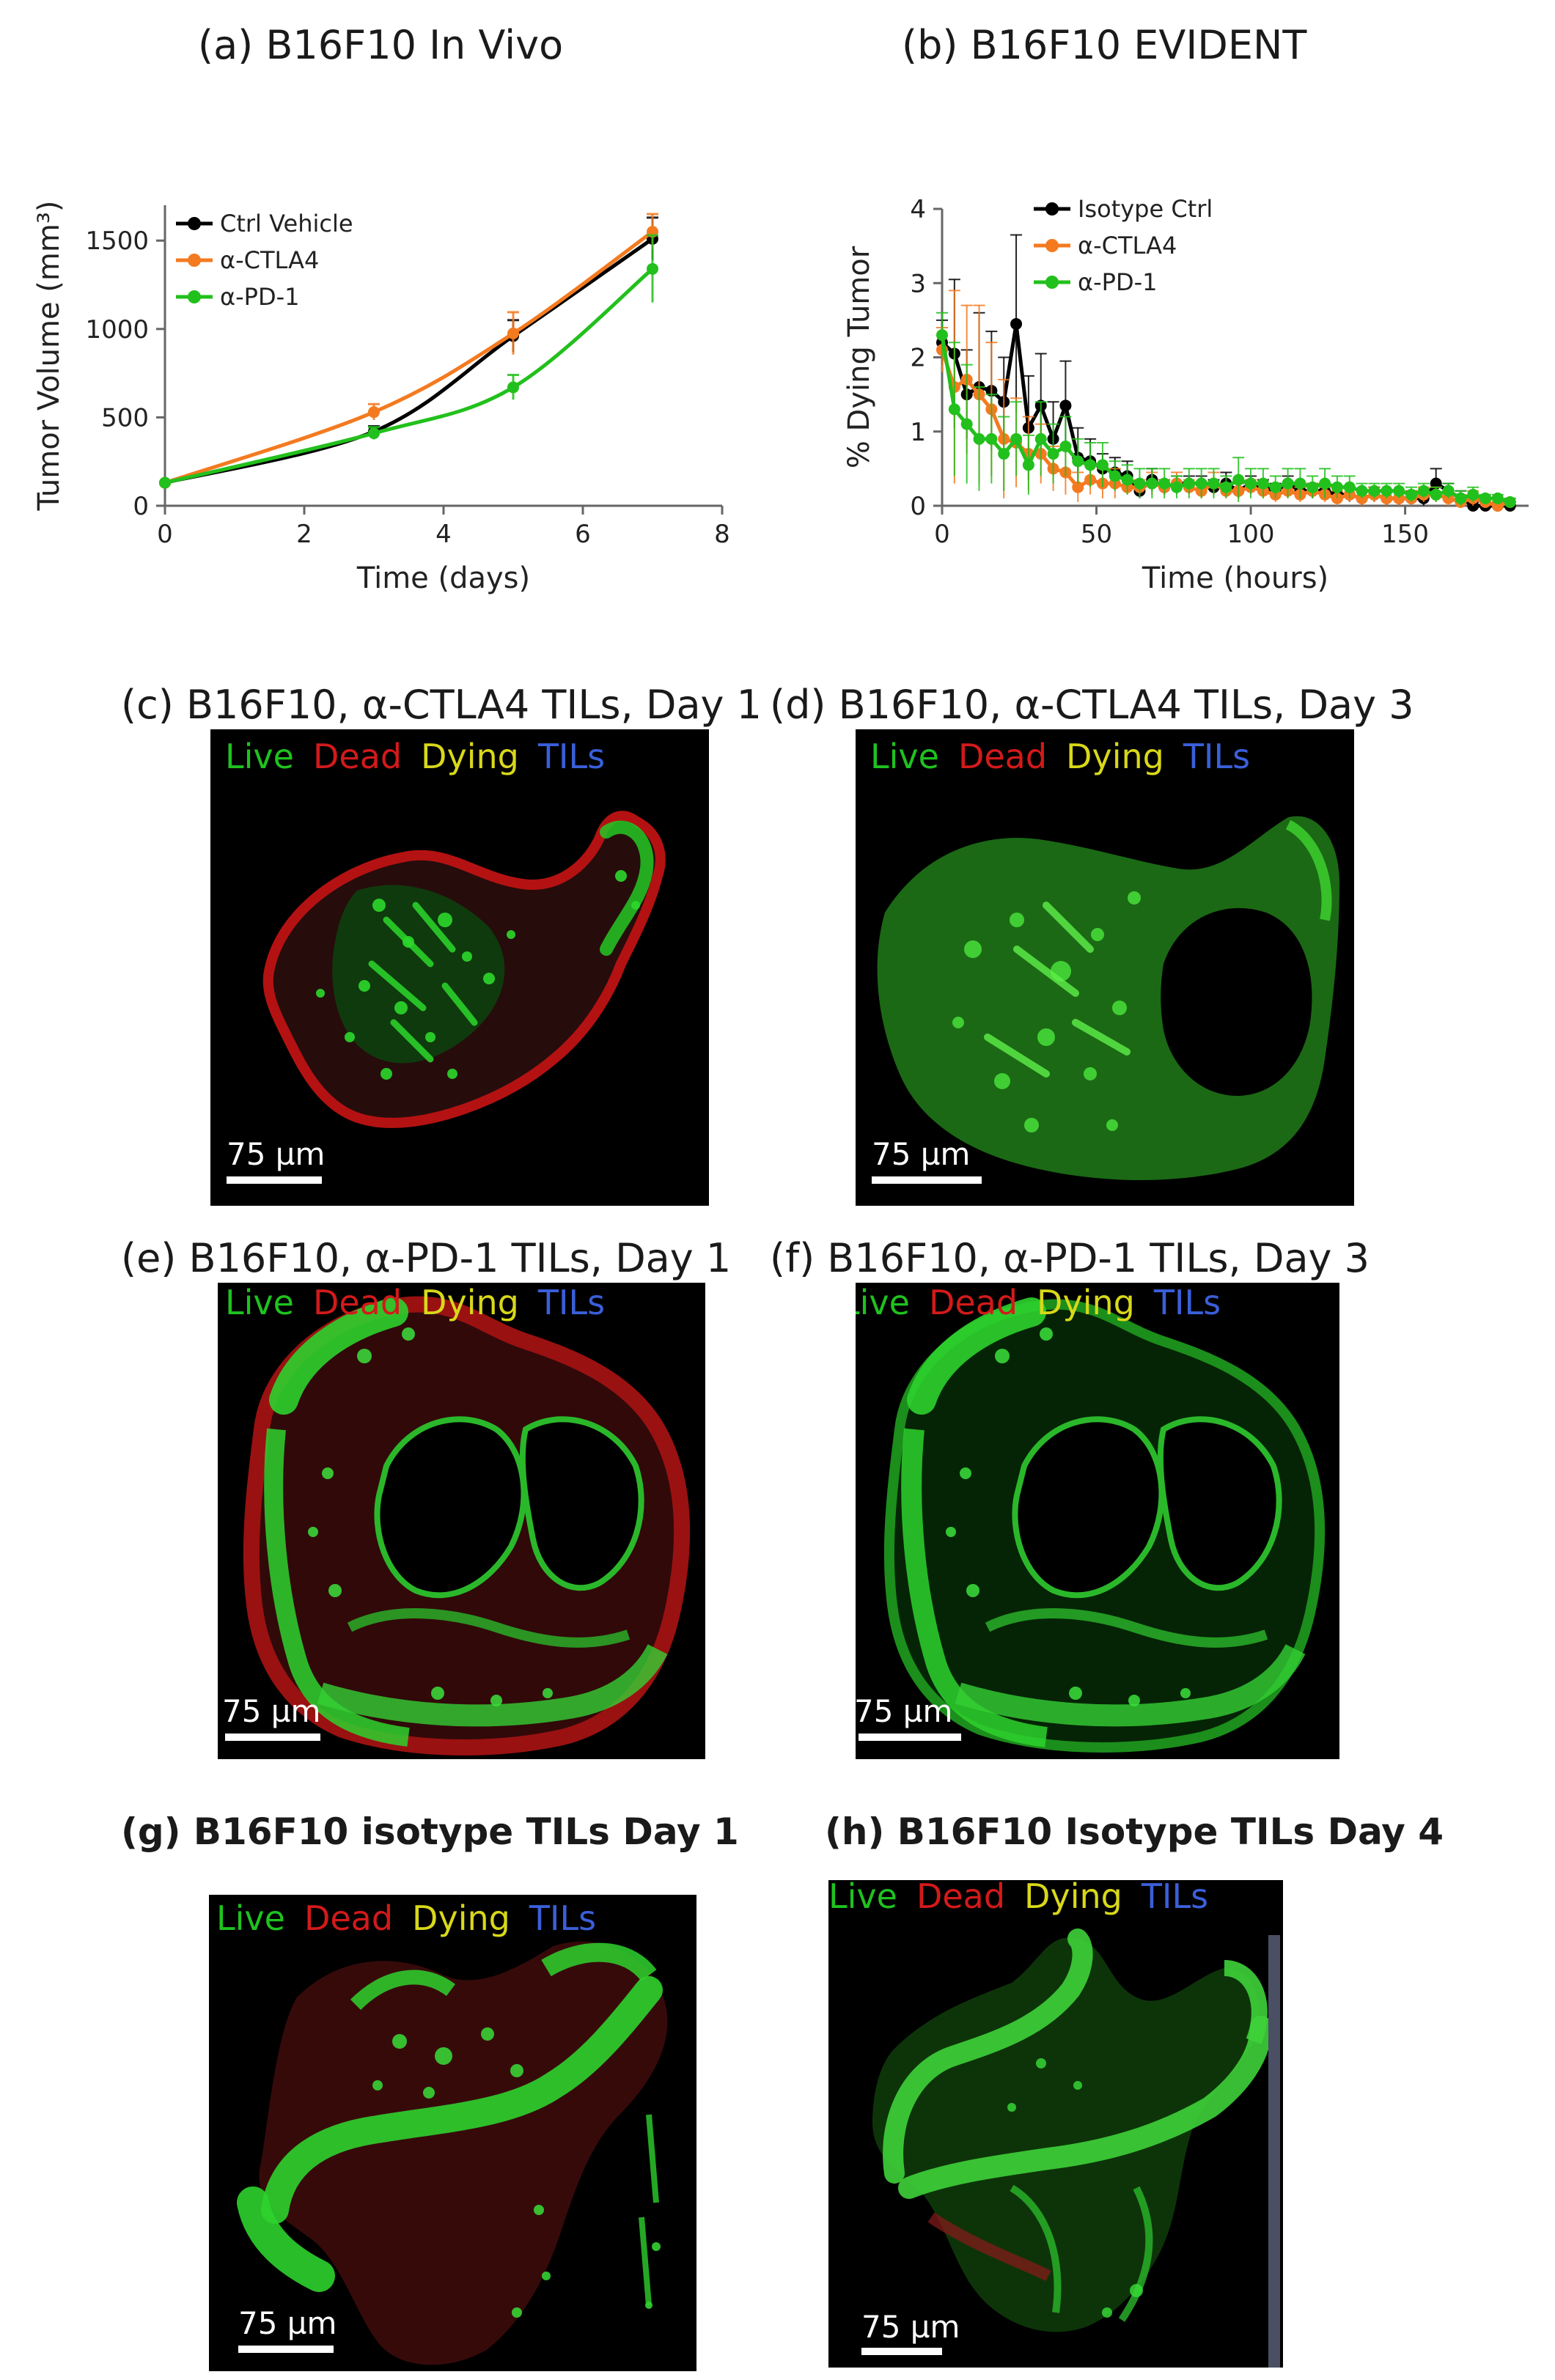  Describe the element at coordinates (1134, 1831) in the screenshot. I see `panel-h-title: (h) B16F10 Isotype TILs Day 4` at that location.